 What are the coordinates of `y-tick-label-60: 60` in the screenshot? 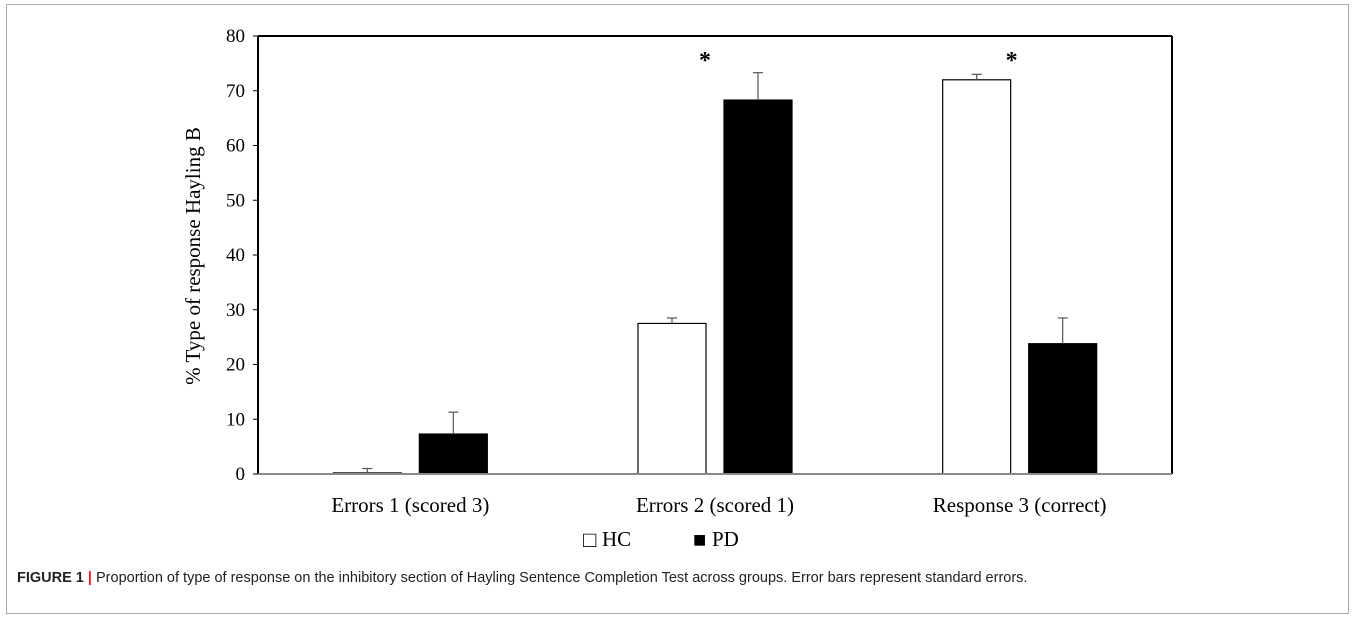 It's located at (235, 146).